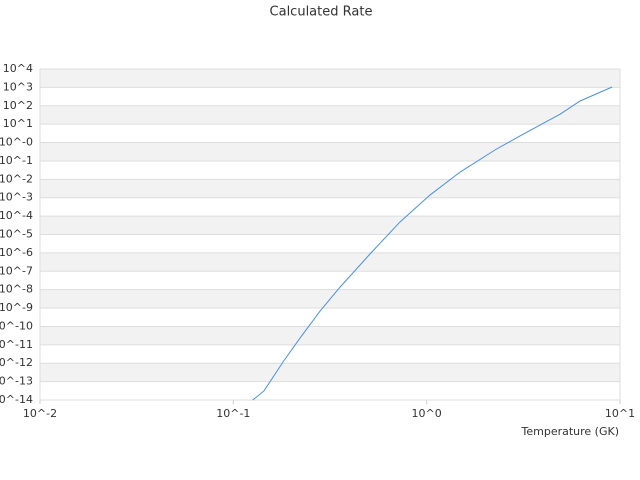  I want to click on y-tick-label: 10^4, so click(18, 68).